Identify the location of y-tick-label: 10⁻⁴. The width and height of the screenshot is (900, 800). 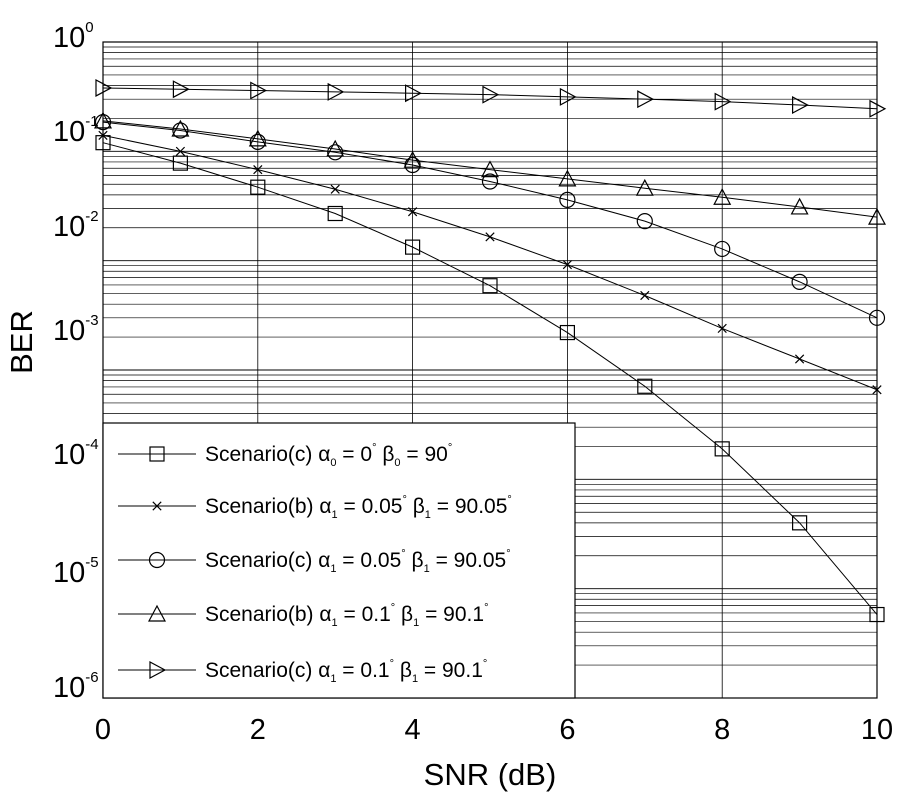
(76, 453).